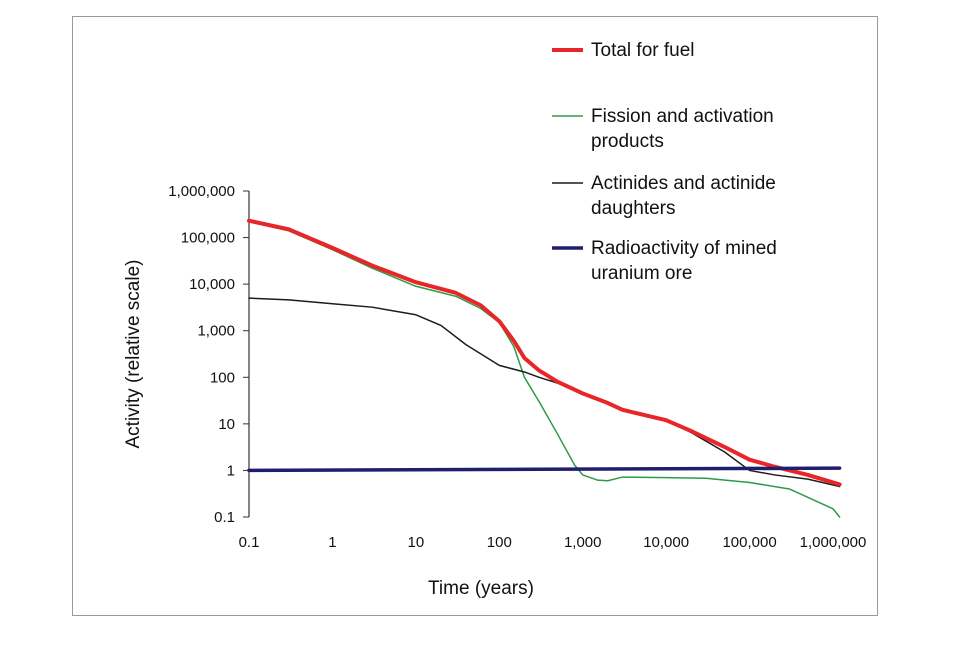 The height and width of the screenshot is (650, 974). I want to click on legend-label-2: products, so click(627, 141).